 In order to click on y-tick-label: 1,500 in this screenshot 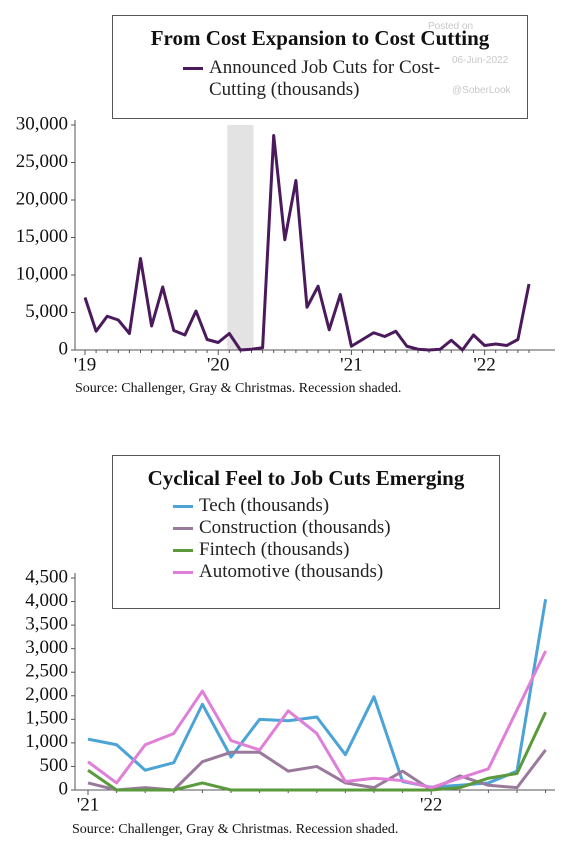, I will do `click(46, 718)`.